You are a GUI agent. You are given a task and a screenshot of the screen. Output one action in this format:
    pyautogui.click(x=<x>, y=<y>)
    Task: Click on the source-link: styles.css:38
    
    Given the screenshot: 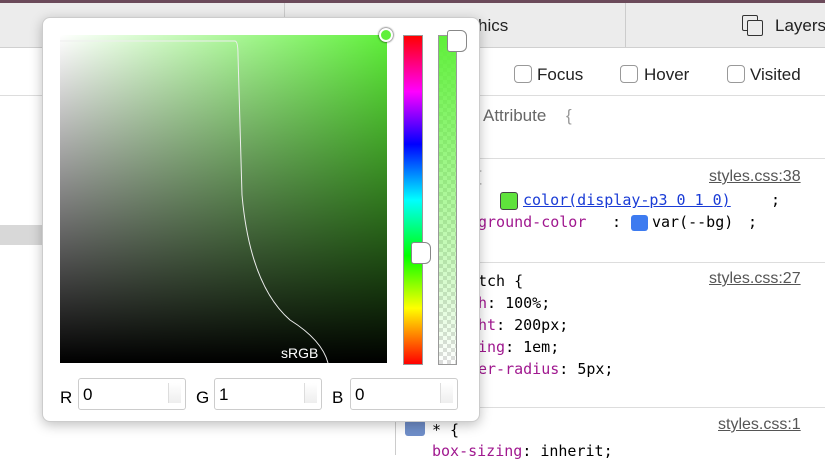 What is the action you would take?
    pyautogui.click(x=755, y=176)
    